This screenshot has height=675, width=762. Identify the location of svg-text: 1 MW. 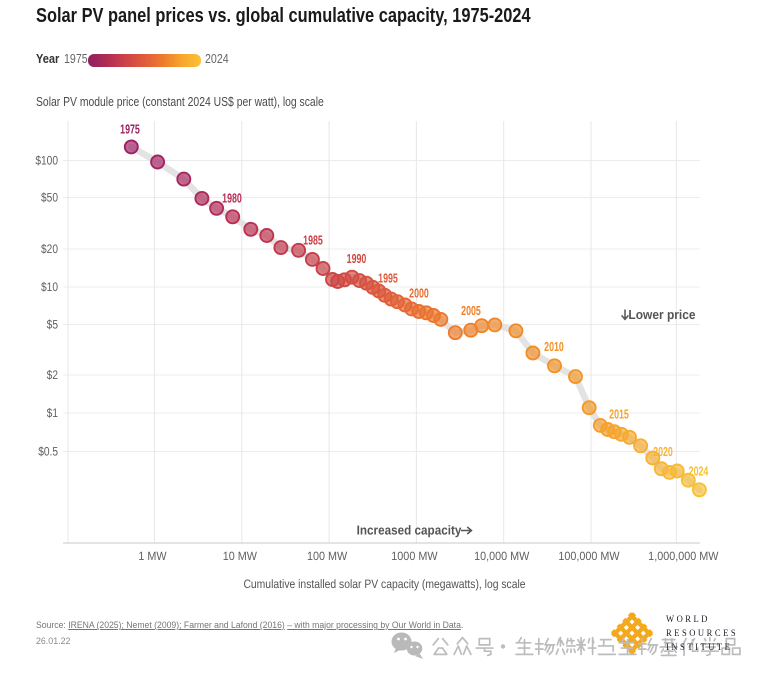
(152, 556).